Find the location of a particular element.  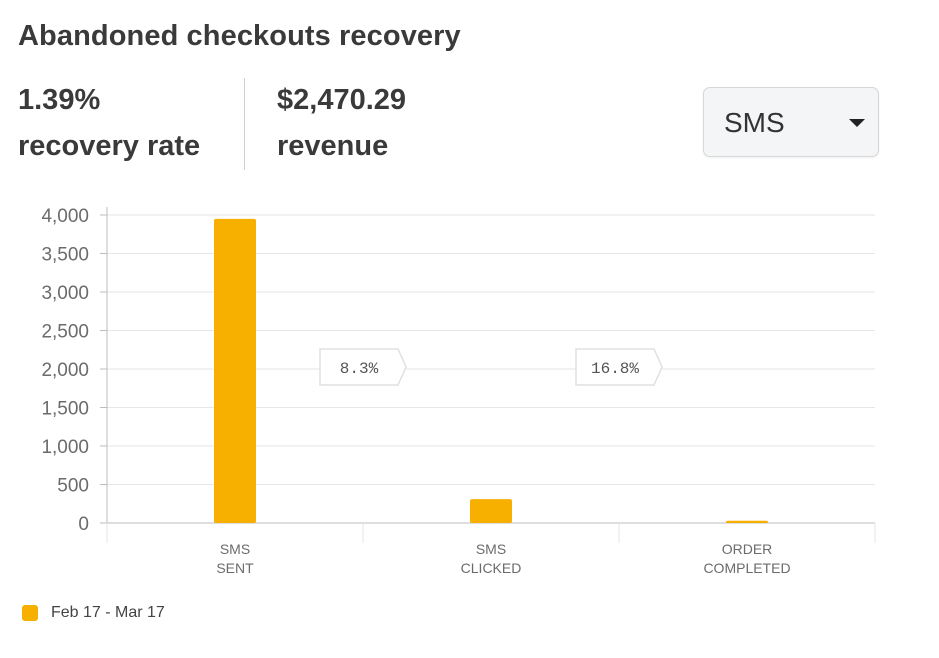

legend-label: Feb 17 - Mar 17 is located at coordinates (108, 612).